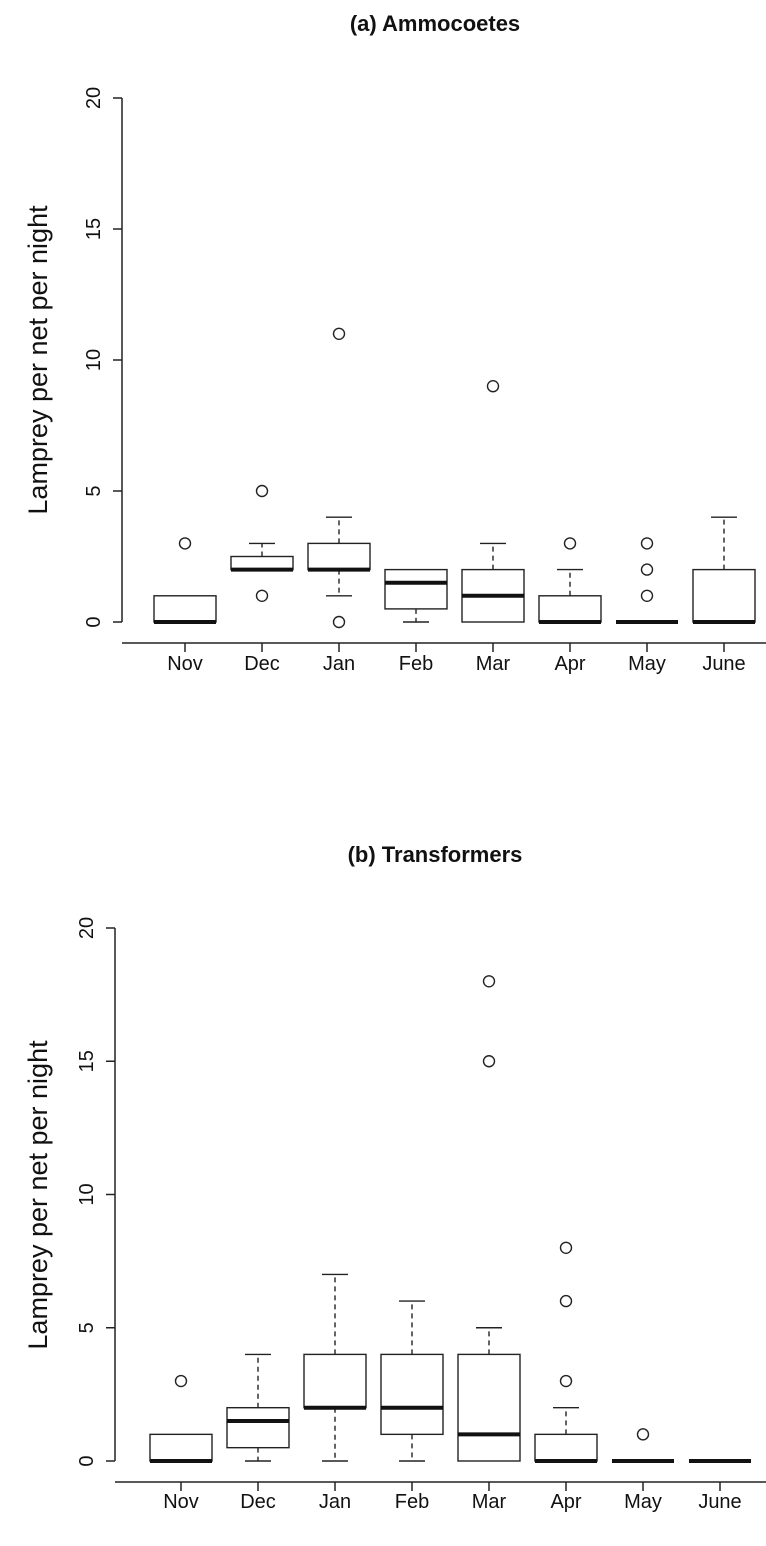 This screenshot has width=766, height=1546. I want to click on box-b-mar, so click(489, 1407).